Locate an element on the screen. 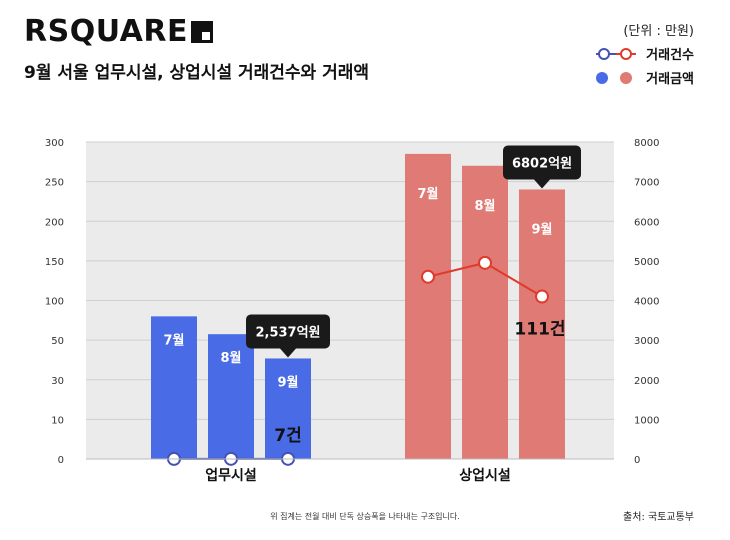 This screenshot has width=730, height=540. category-label: 업무시설 is located at coordinates (231, 476).